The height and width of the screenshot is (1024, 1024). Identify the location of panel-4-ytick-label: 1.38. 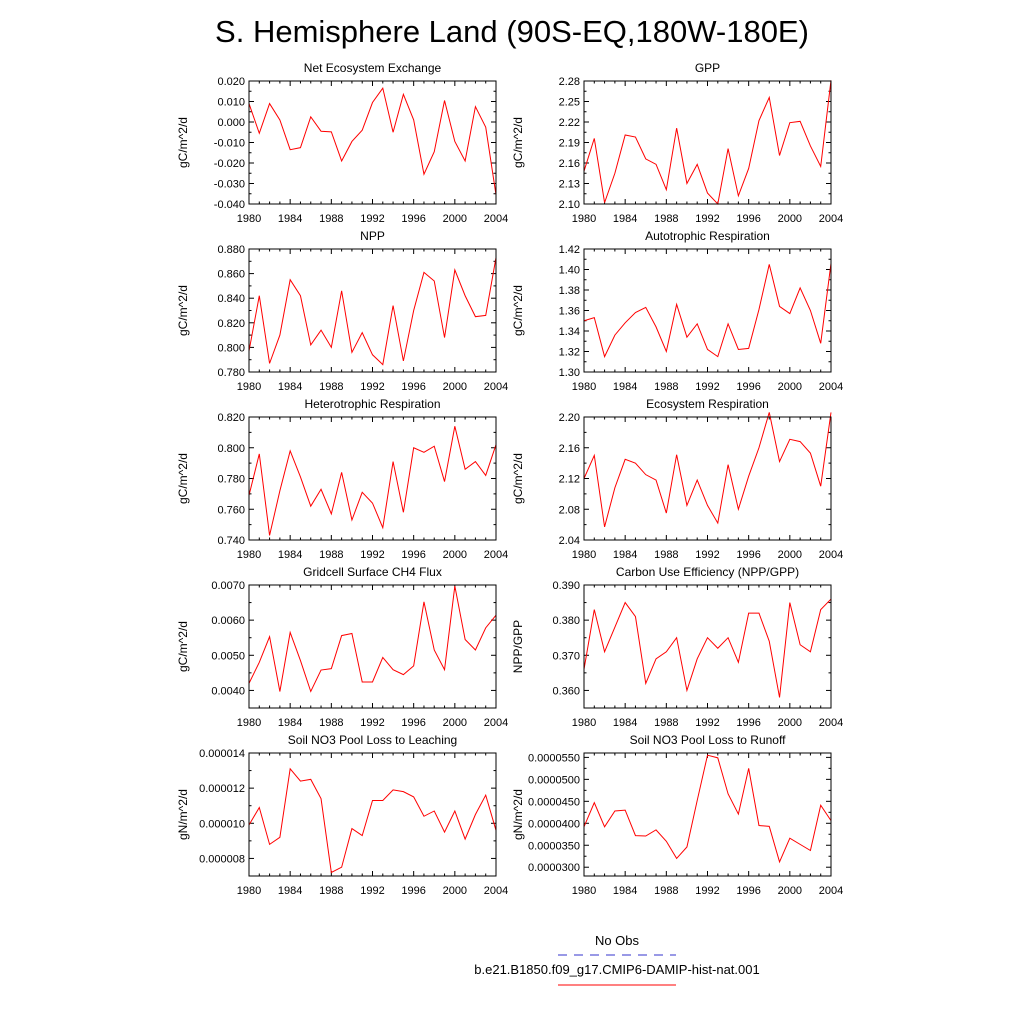
(569, 291).